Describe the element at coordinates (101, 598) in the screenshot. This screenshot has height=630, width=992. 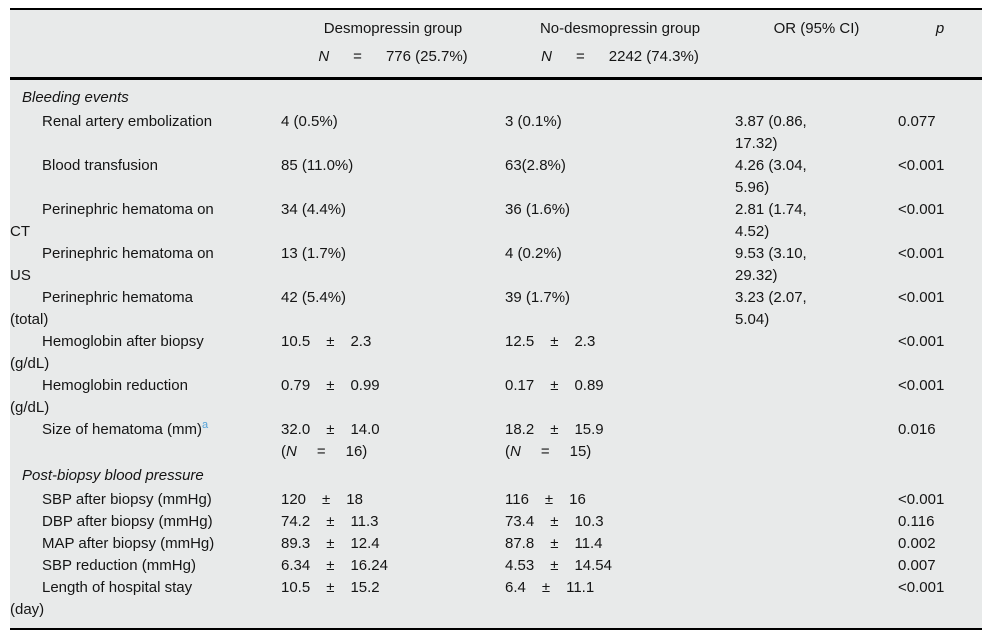
I see `row-label: Length of hospital stay (day)` at that location.